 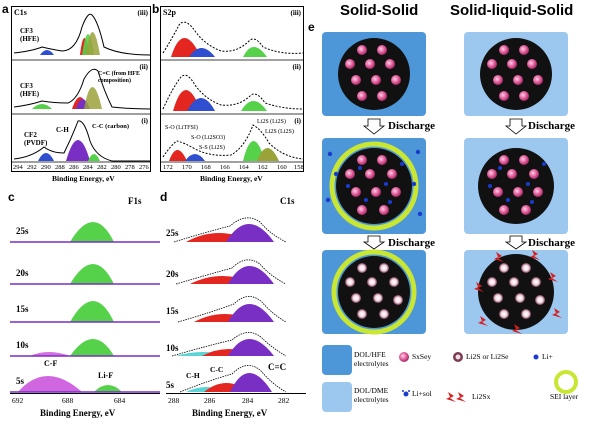 What do you see at coordinates (144, 121) in the screenshot?
I see `a-tag-i: (i)` at bounding box center [144, 121].